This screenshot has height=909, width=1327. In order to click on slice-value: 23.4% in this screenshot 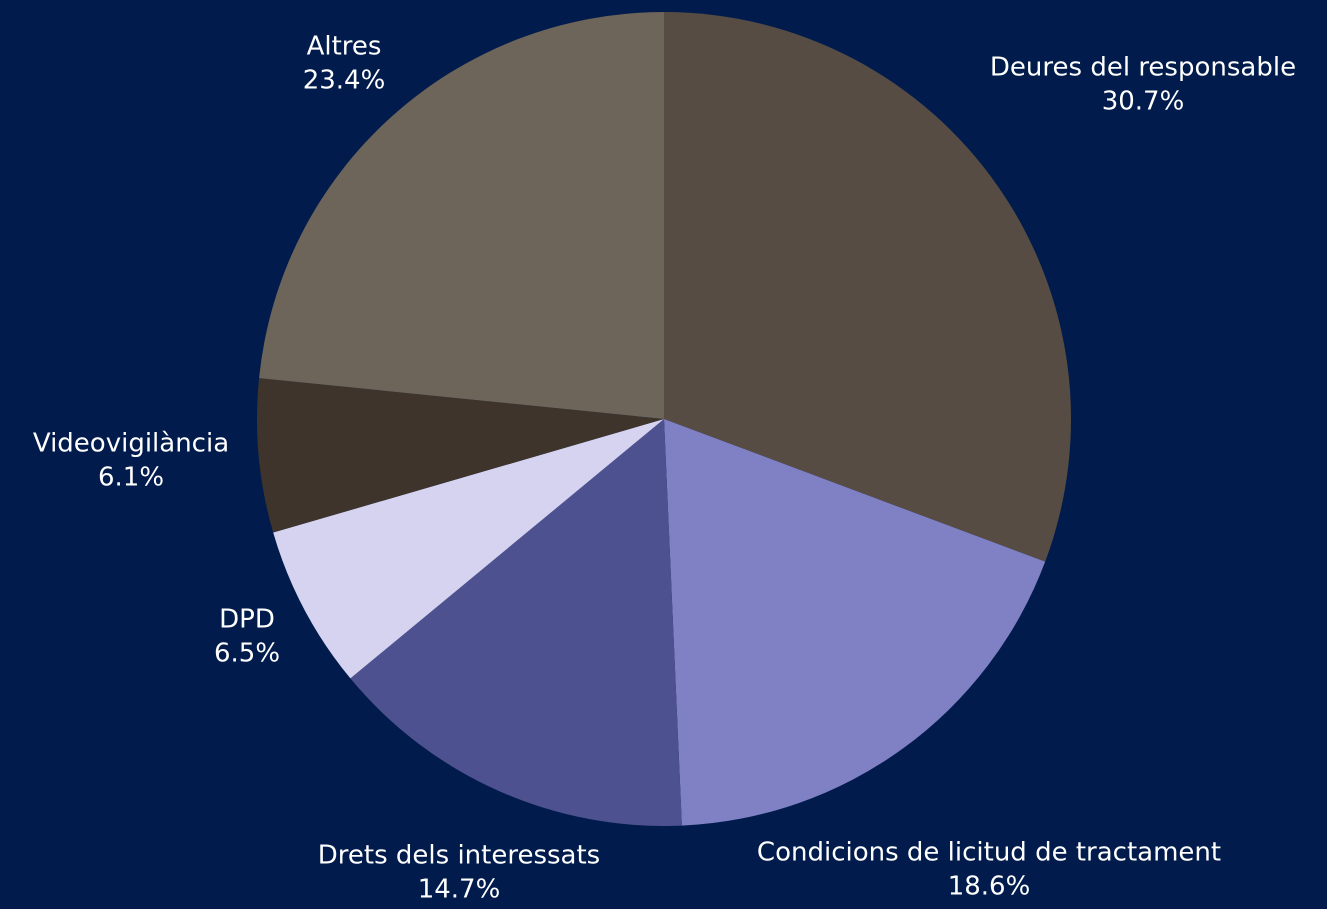, I will do `click(344, 81)`.